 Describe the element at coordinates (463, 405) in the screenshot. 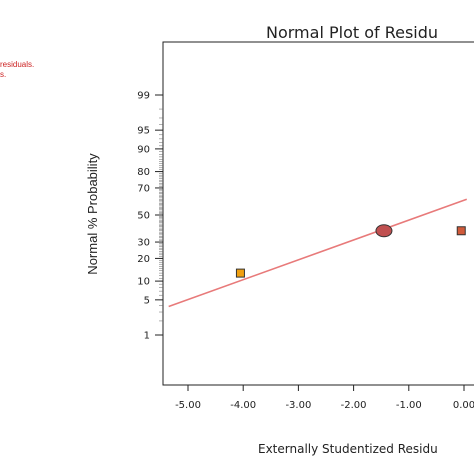

I see `x-tick-label: 0.00` at that location.